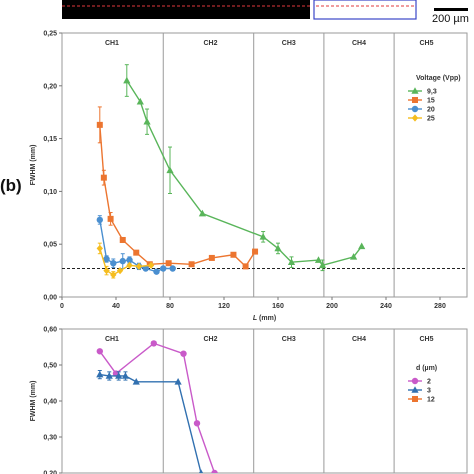 The width and height of the screenshot is (474, 474). I want to click on legend-entry: 3, so click(429, 391).